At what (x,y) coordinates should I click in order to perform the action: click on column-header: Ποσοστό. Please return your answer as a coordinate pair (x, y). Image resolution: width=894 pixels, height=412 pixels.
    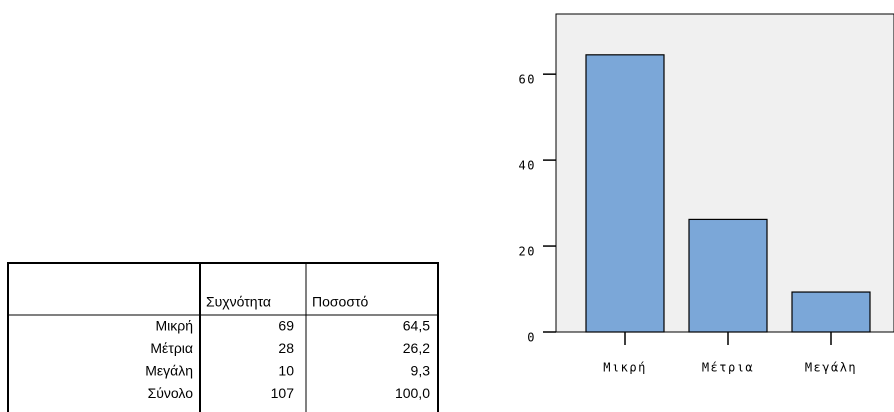
    Looking at the image, I should click on (340, 302).